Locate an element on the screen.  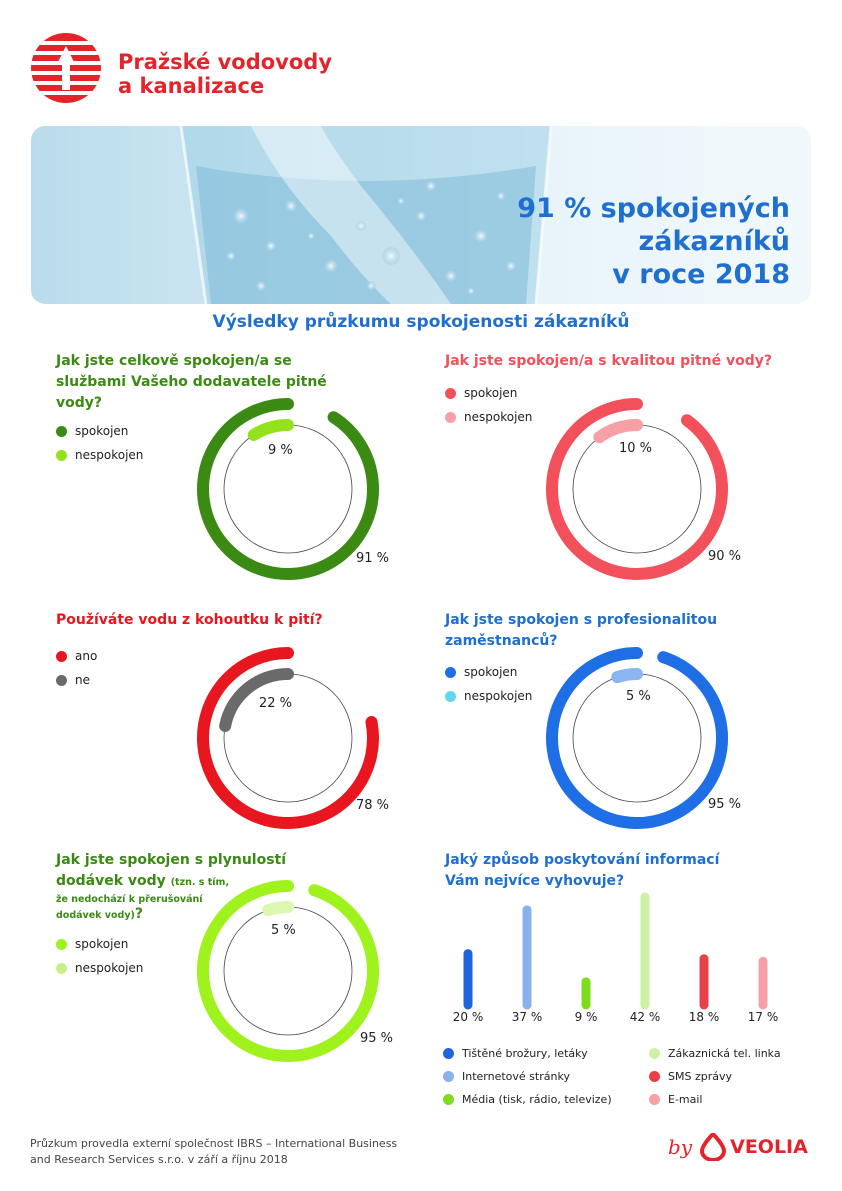
legend-label: Zákaznická tel. linka is located at coordinates (724, 1053).